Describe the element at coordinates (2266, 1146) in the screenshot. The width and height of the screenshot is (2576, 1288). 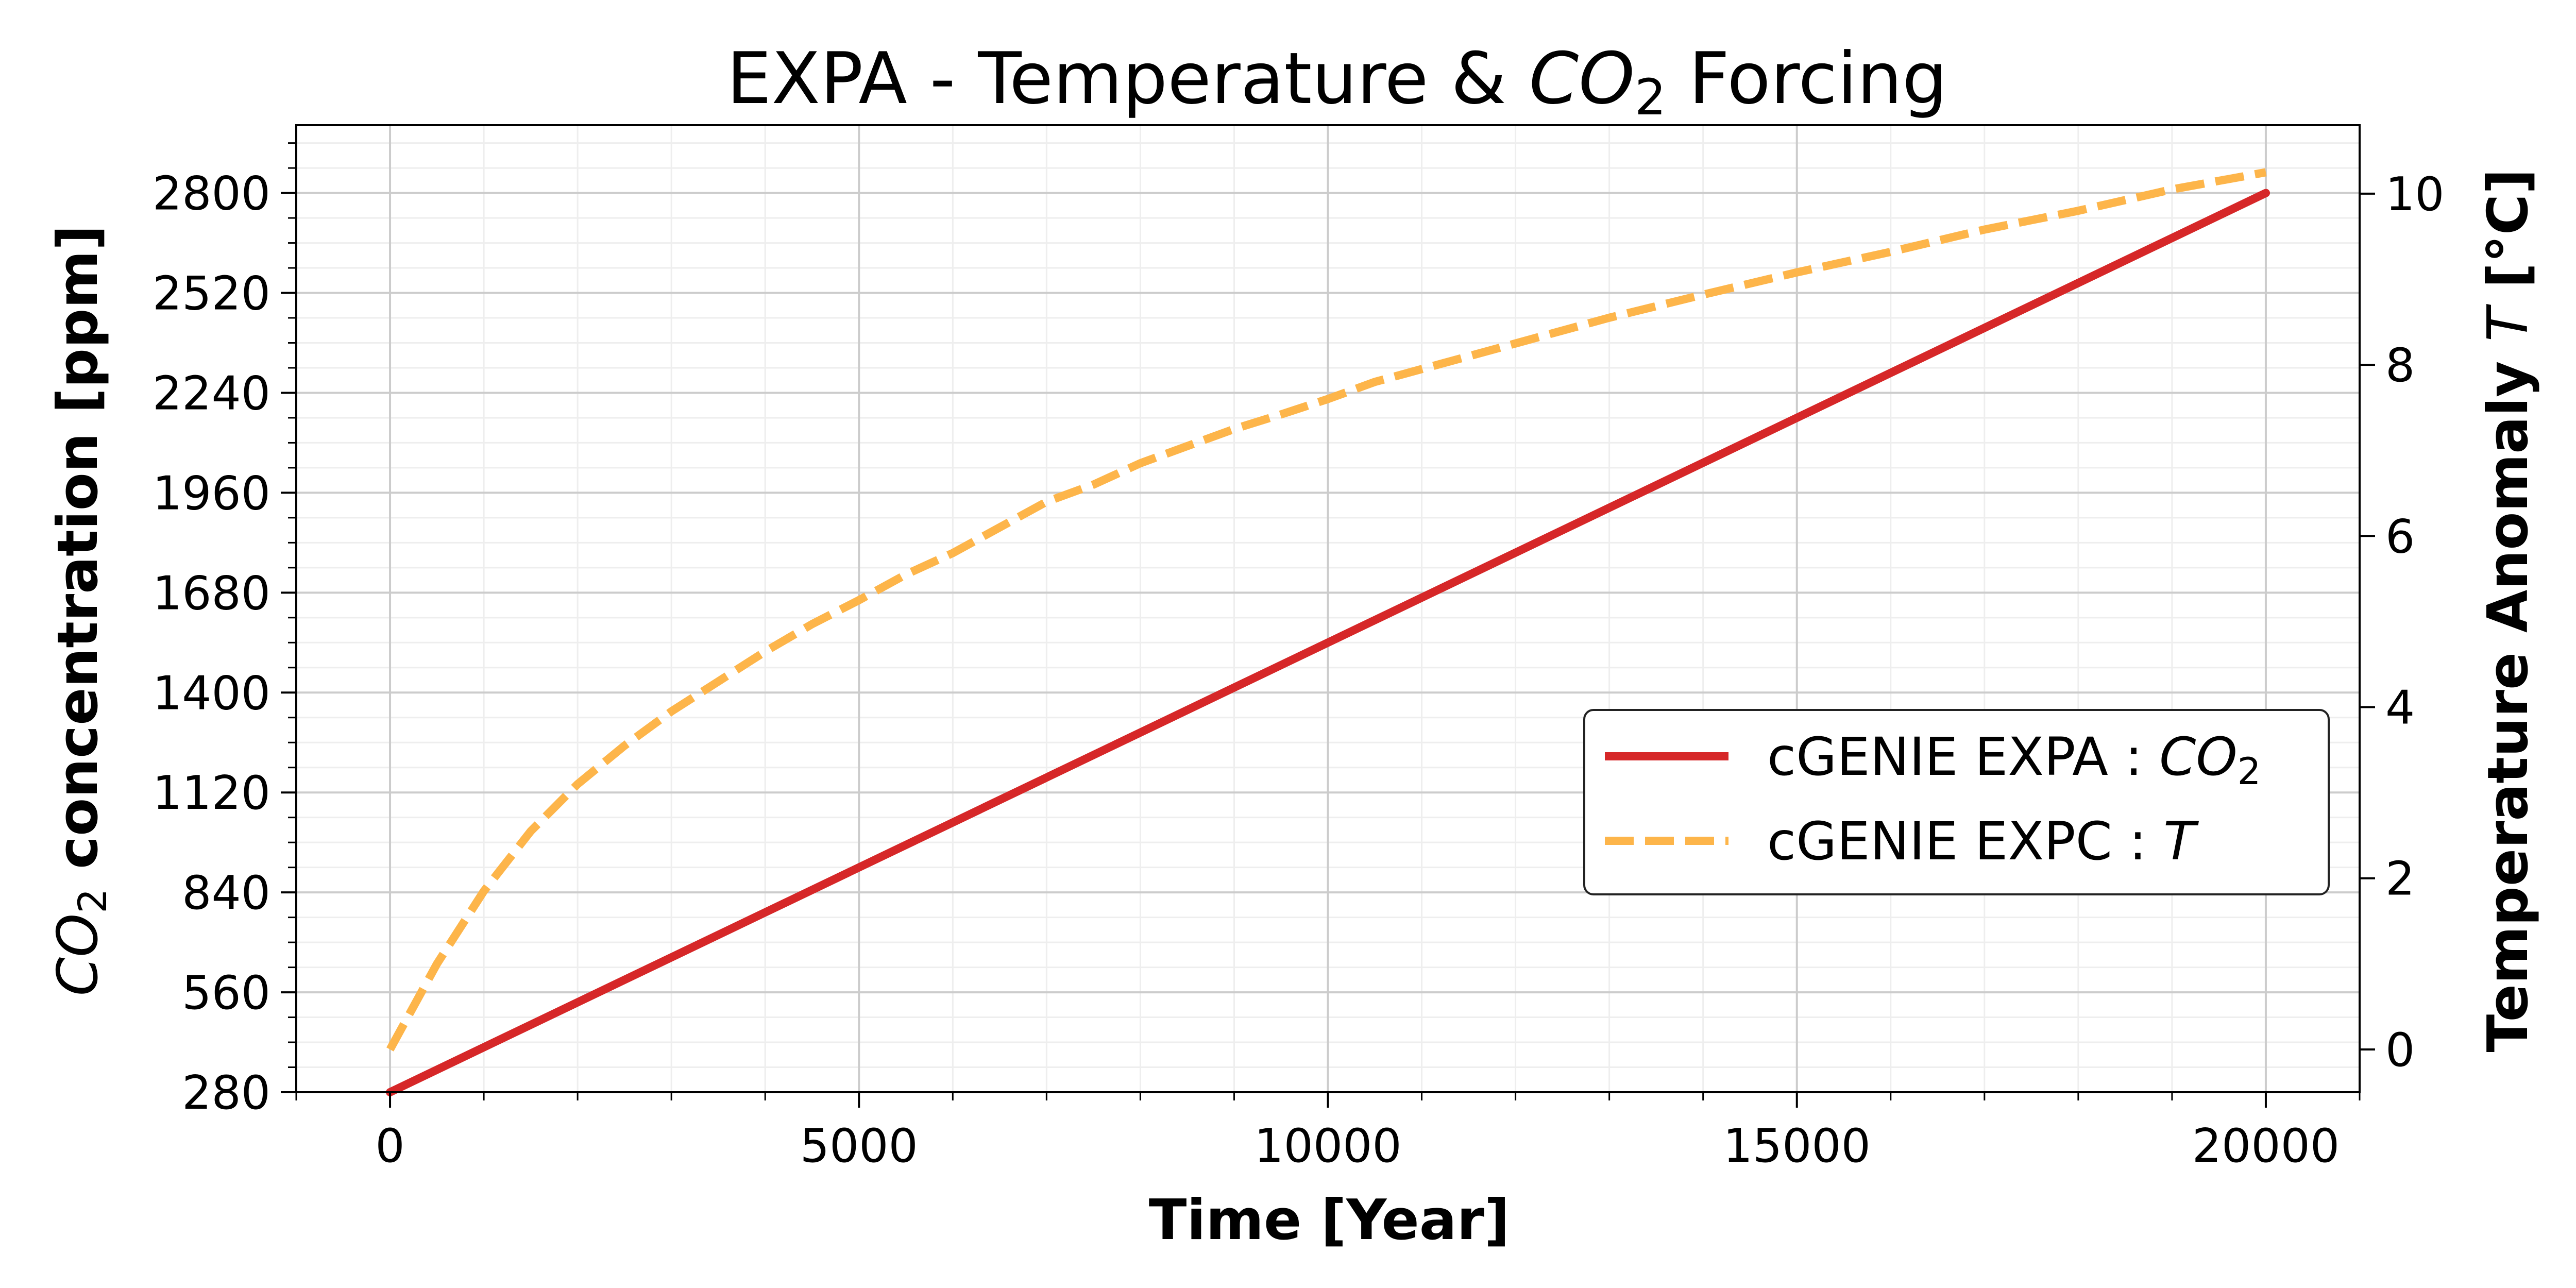
I see `x-tick-label: 20000` at that location.